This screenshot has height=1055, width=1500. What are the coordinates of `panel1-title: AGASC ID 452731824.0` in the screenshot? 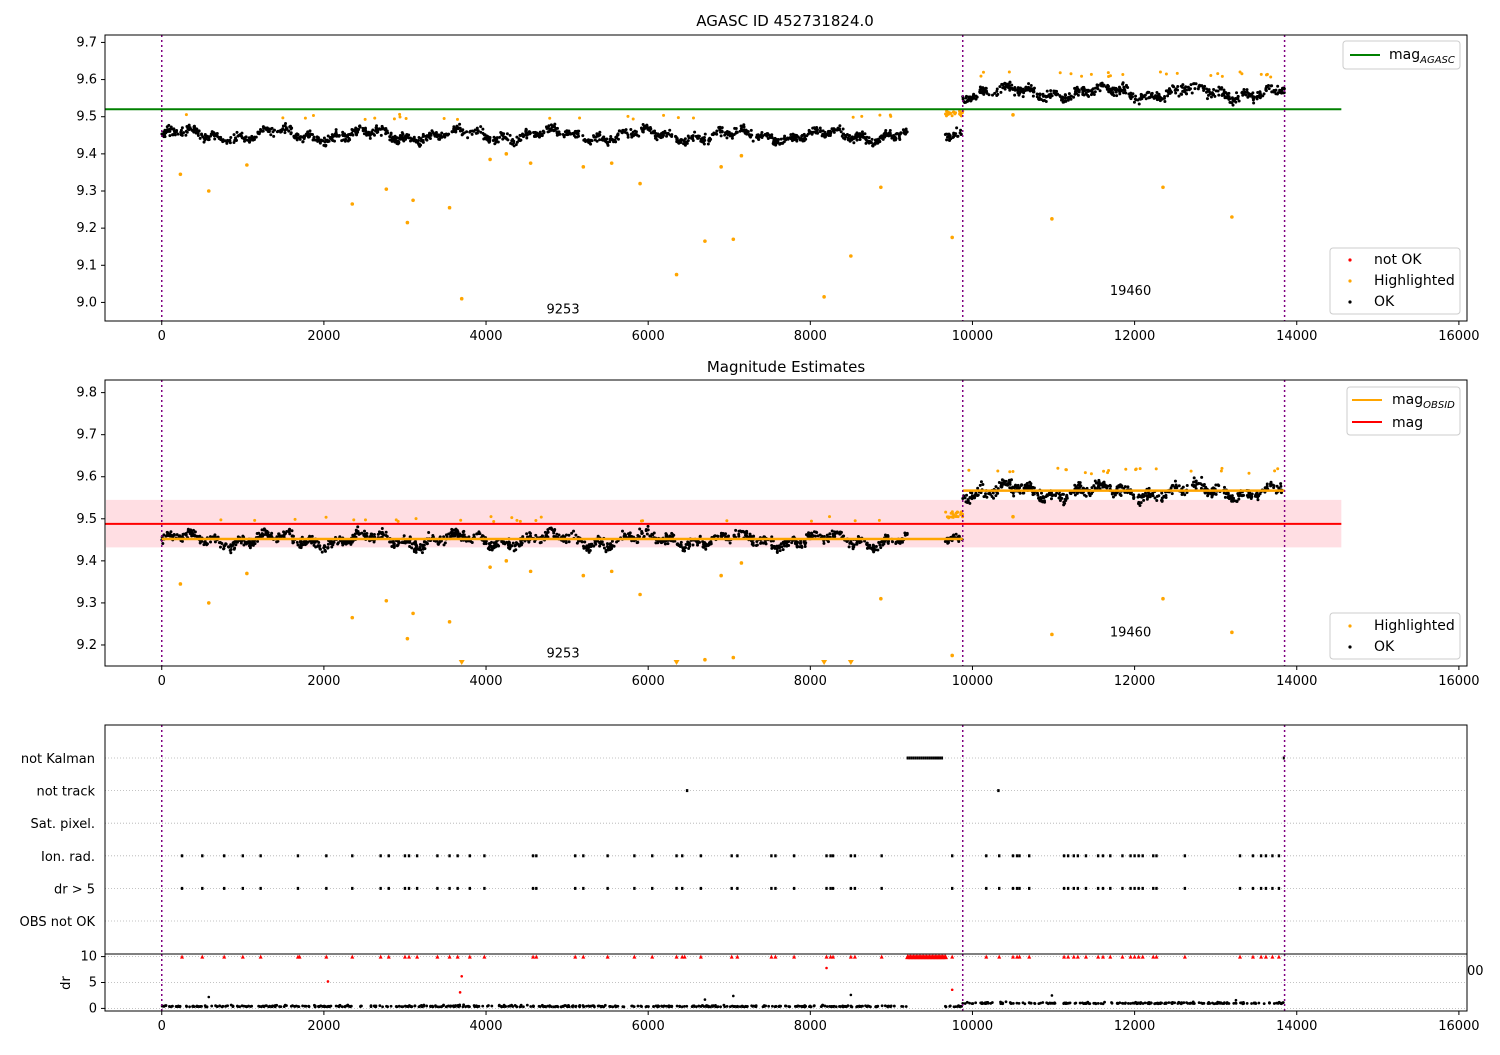 It's located at (785, 21).